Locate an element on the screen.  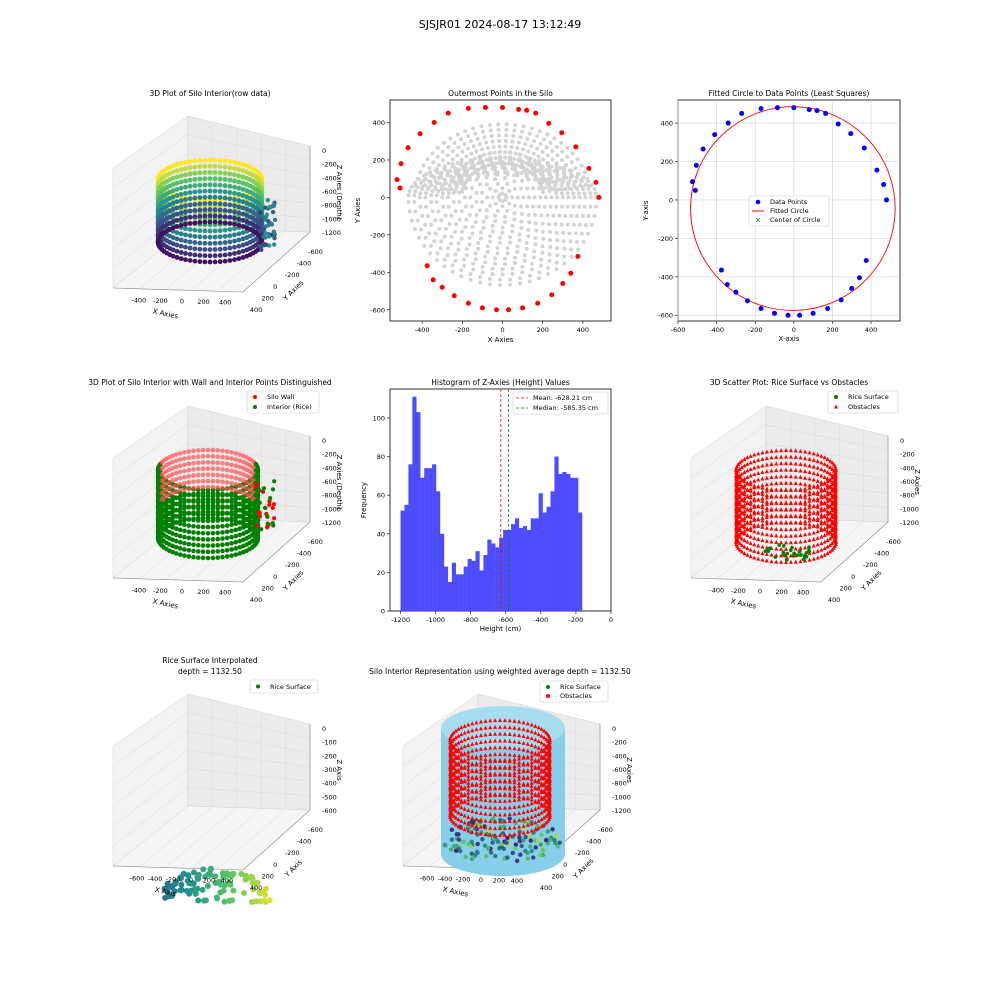
legend-label: Center of Circle is located at coordinates (795, 220).